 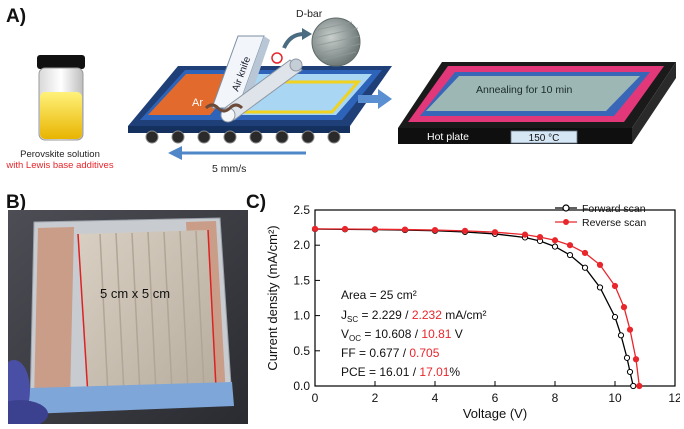 What do you see at coordinates (566, 208) in the screenshot?
I see `legend-forward-marker` at bounding box center [566, 208].